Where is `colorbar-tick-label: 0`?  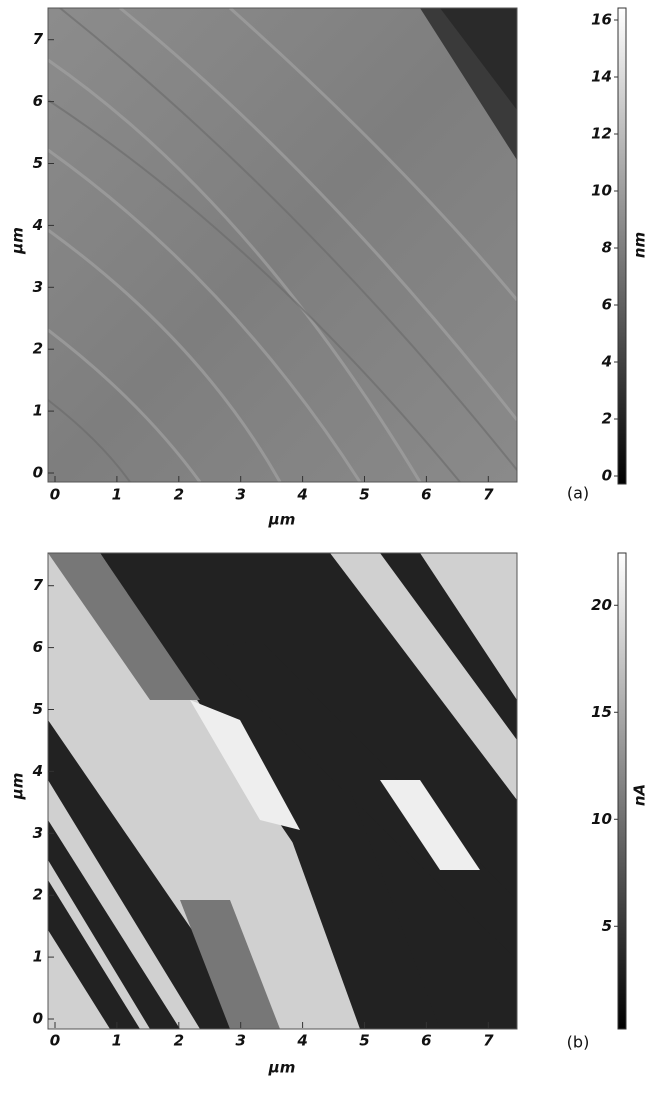 colorbar-tick-label: 0 is located at coordinates (607, 476).